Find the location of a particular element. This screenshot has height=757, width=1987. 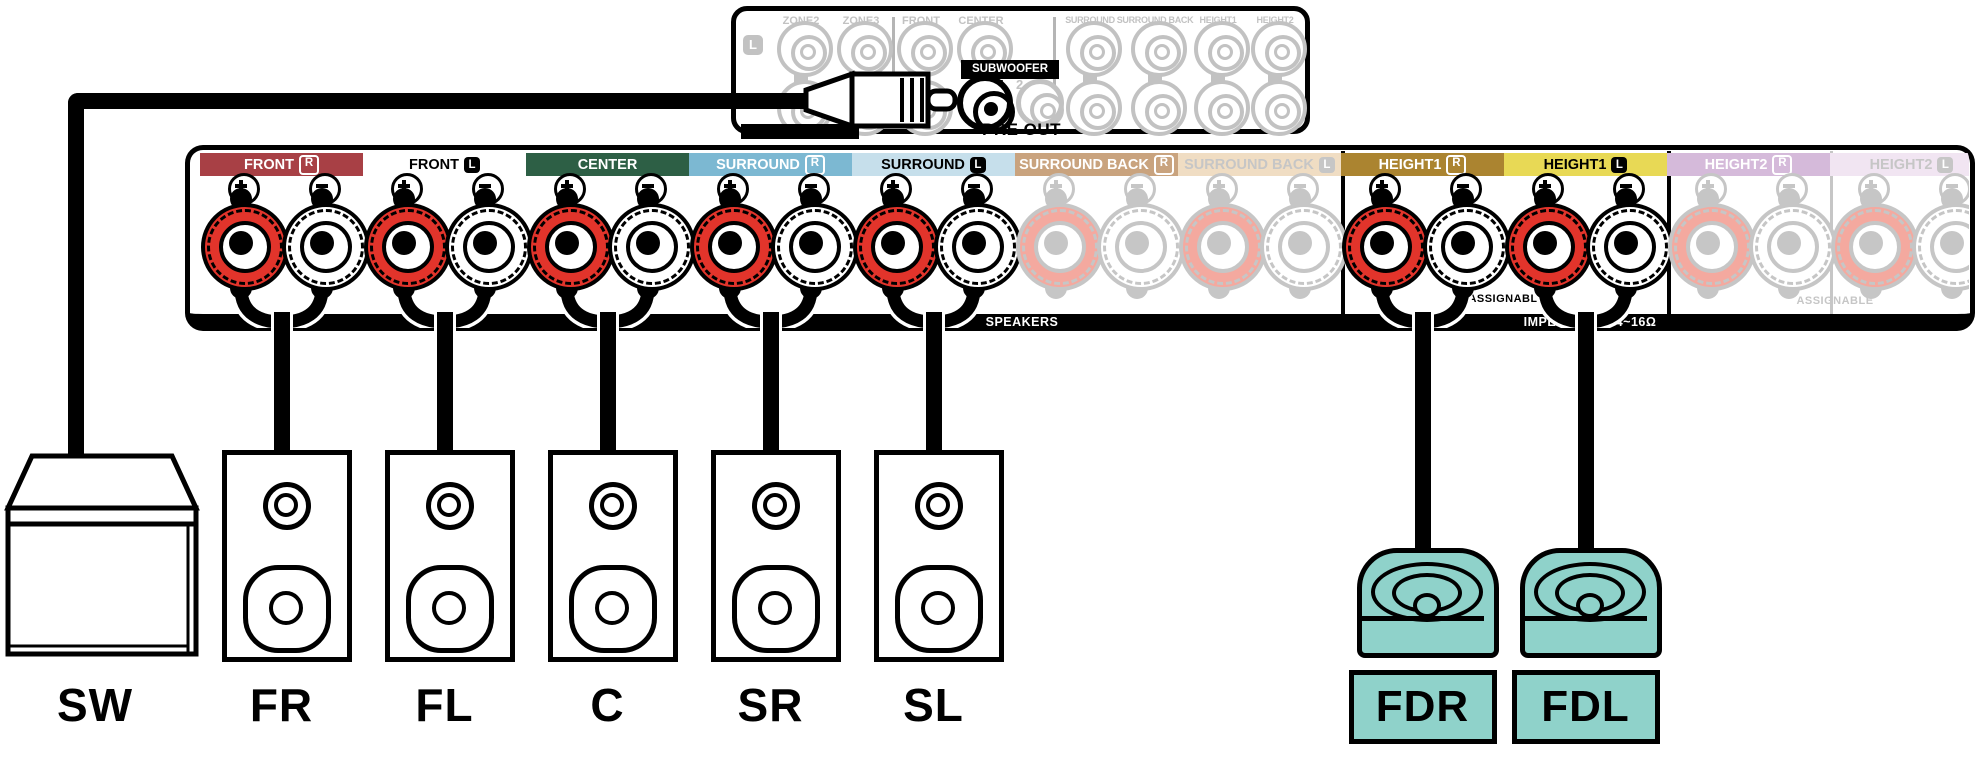

speaker-terminal: SURROUND L is located at coordinates (937, 229).